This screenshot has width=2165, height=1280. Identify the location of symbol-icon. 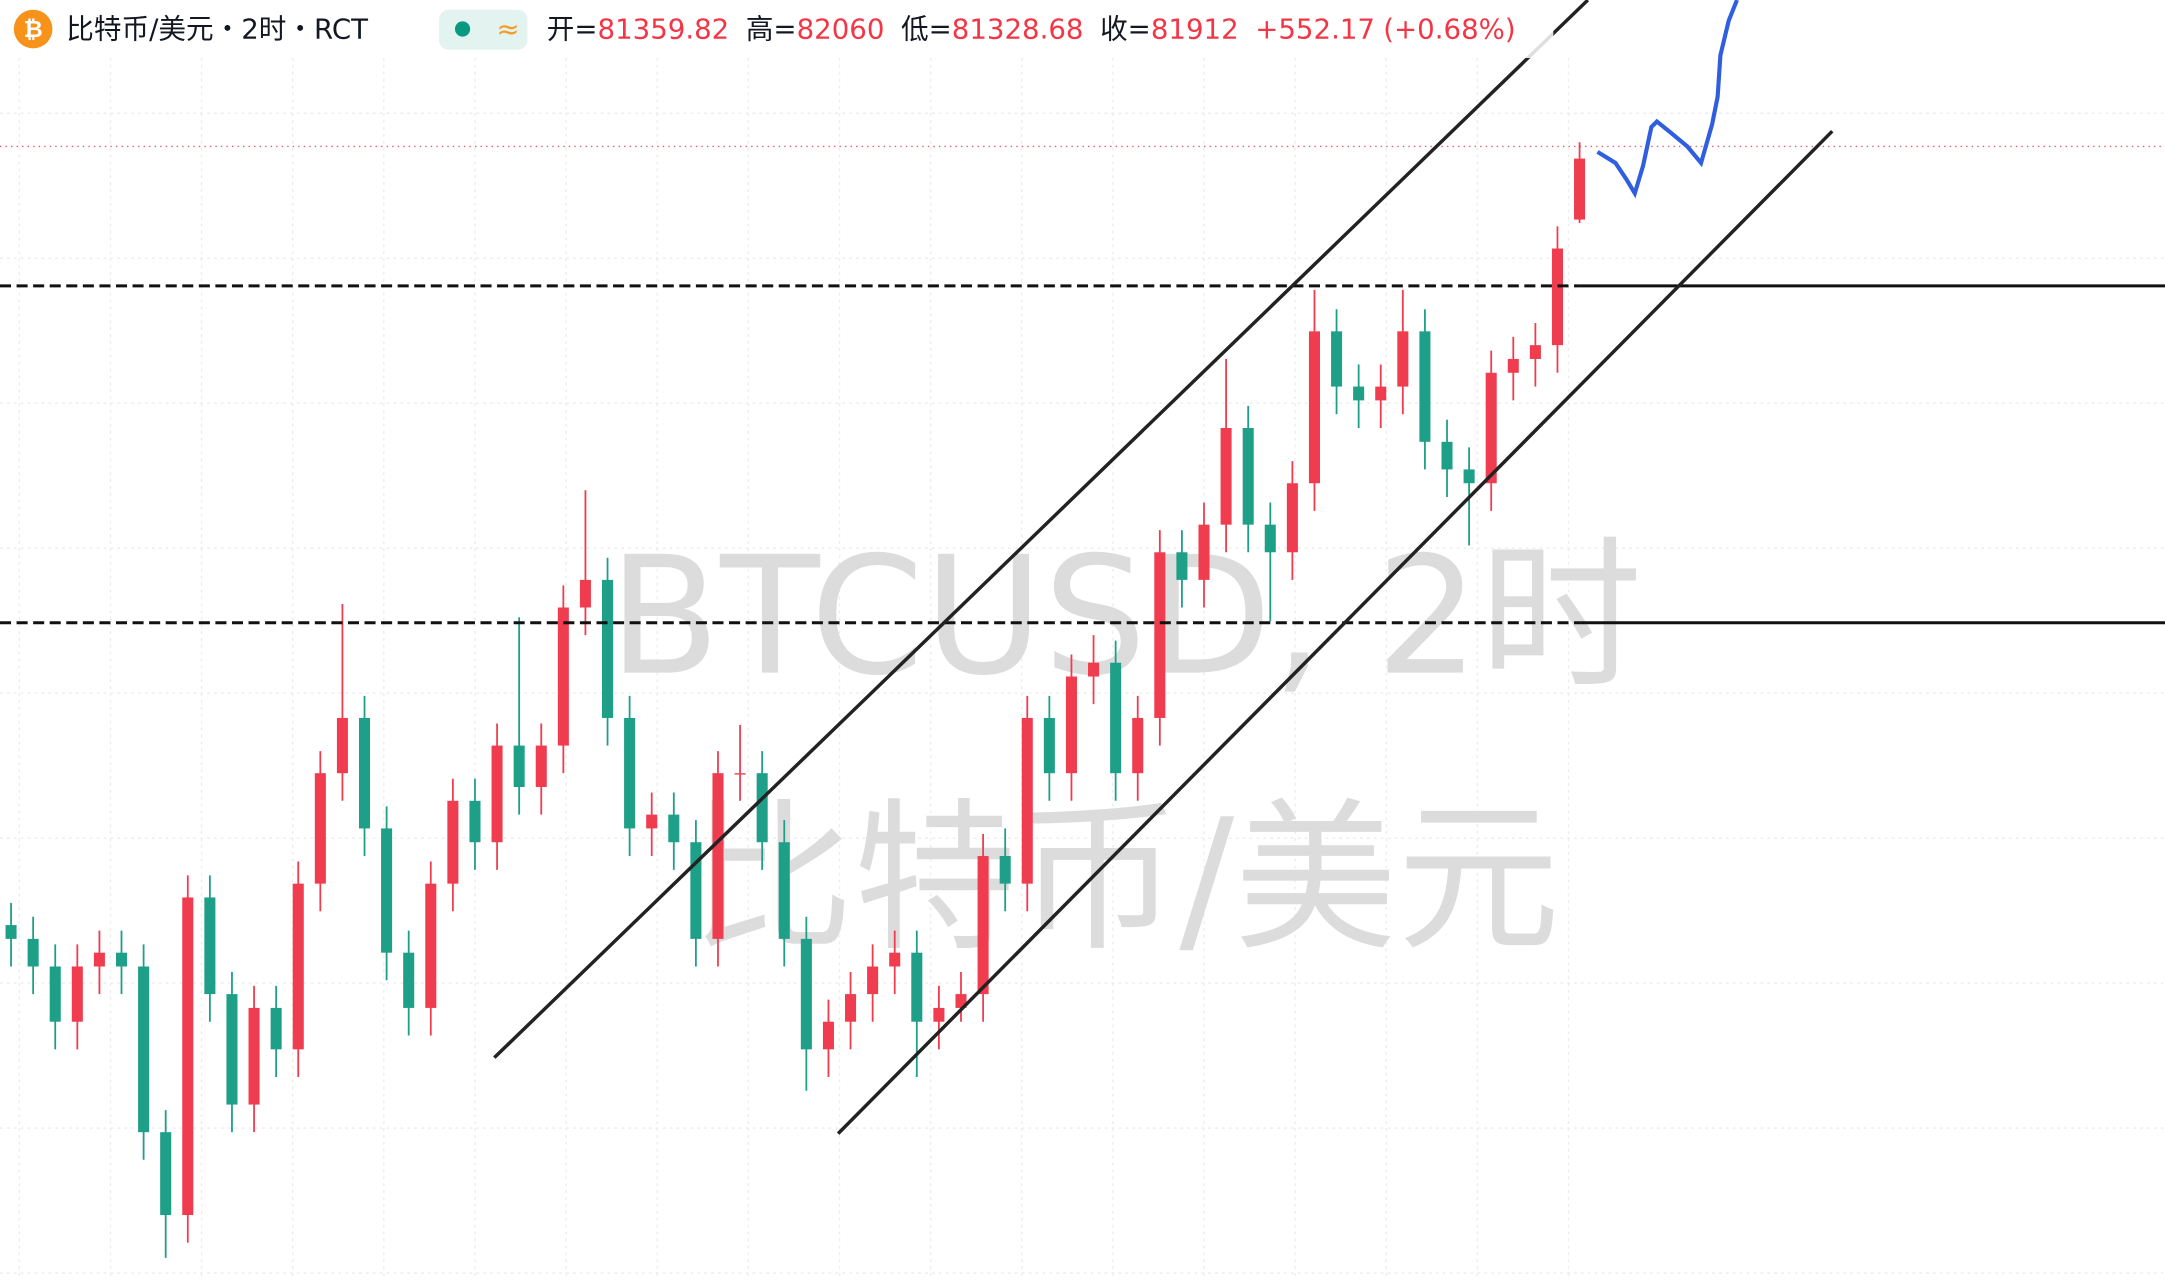
(33, 29).